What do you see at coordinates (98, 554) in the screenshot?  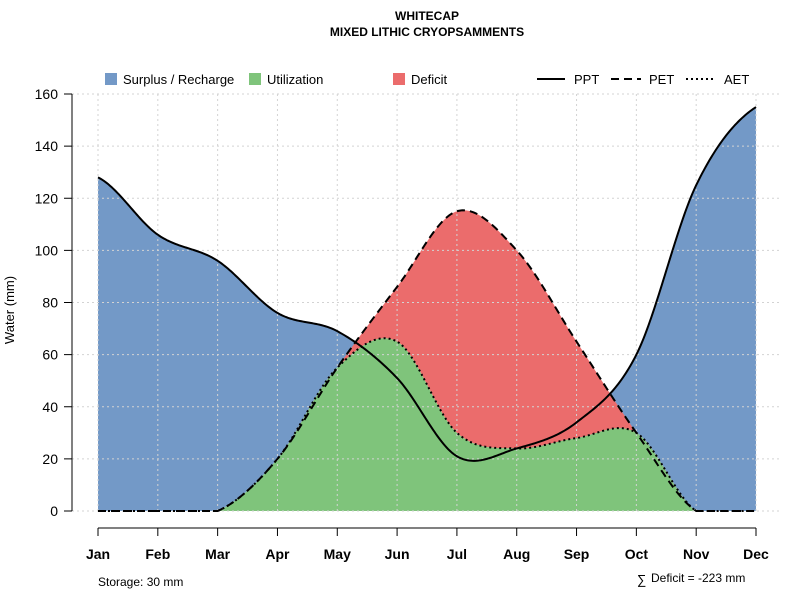 I see `x-tick-label-jan: Jan` at bounding box center [98, 554].